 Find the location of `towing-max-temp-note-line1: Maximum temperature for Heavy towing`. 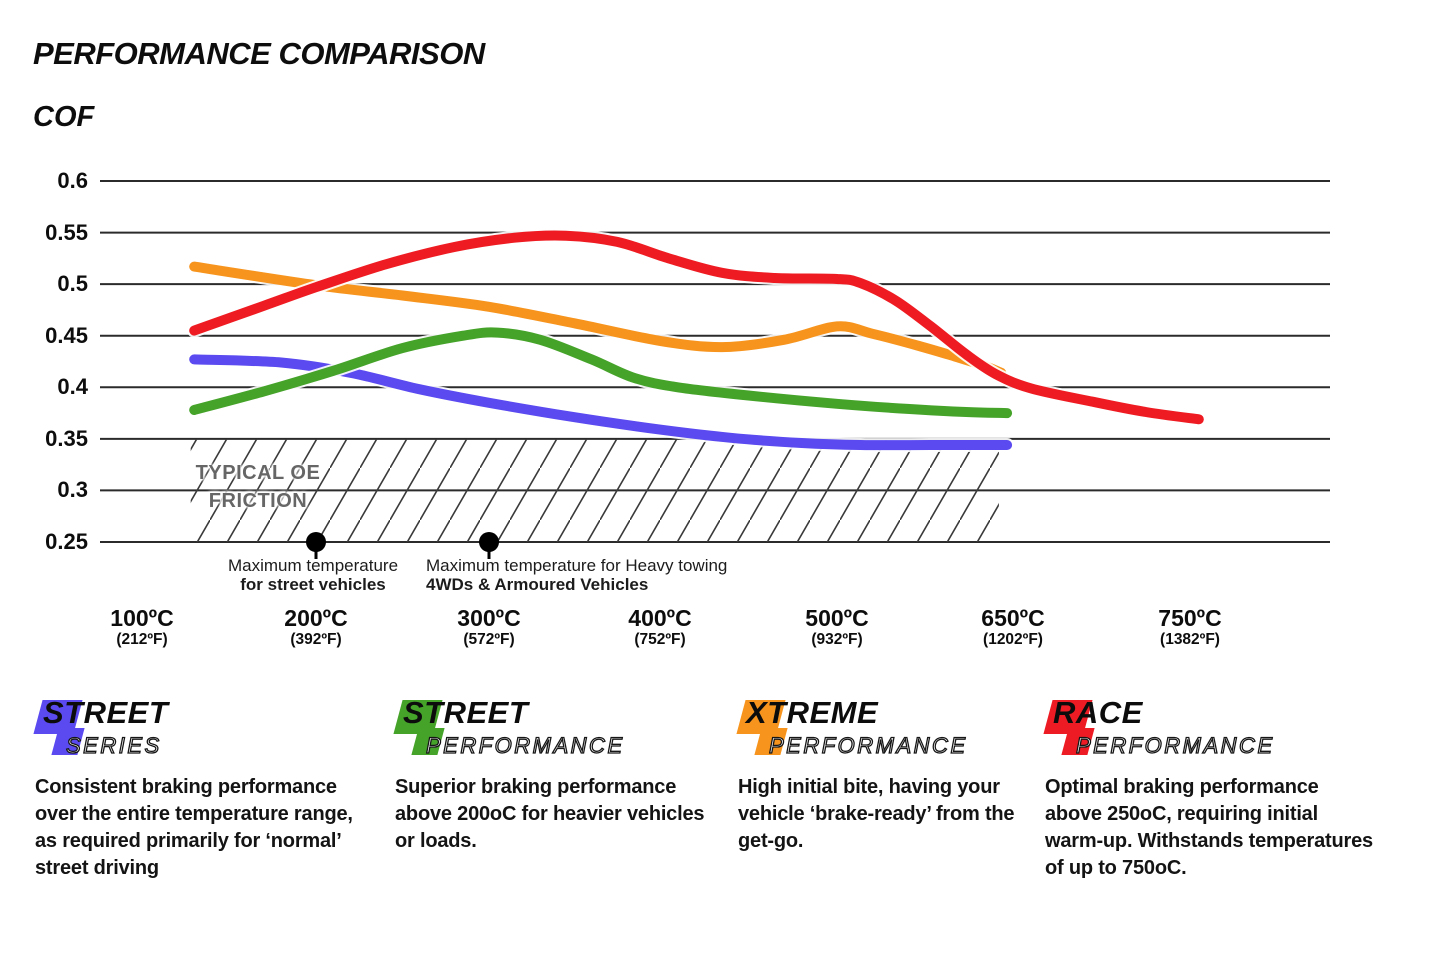

towing-max-temp-note-line1: Maximum temperature for Heavy towing is located at coordinates (577, 565).